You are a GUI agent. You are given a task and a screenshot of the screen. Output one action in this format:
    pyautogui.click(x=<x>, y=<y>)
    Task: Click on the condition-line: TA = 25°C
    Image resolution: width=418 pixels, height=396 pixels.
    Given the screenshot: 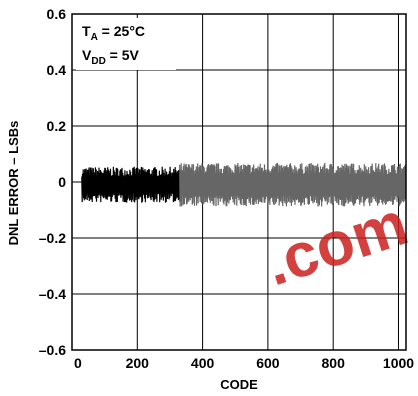 What is the action you would take?
    pyautogui.click(x=113, y=33)
    